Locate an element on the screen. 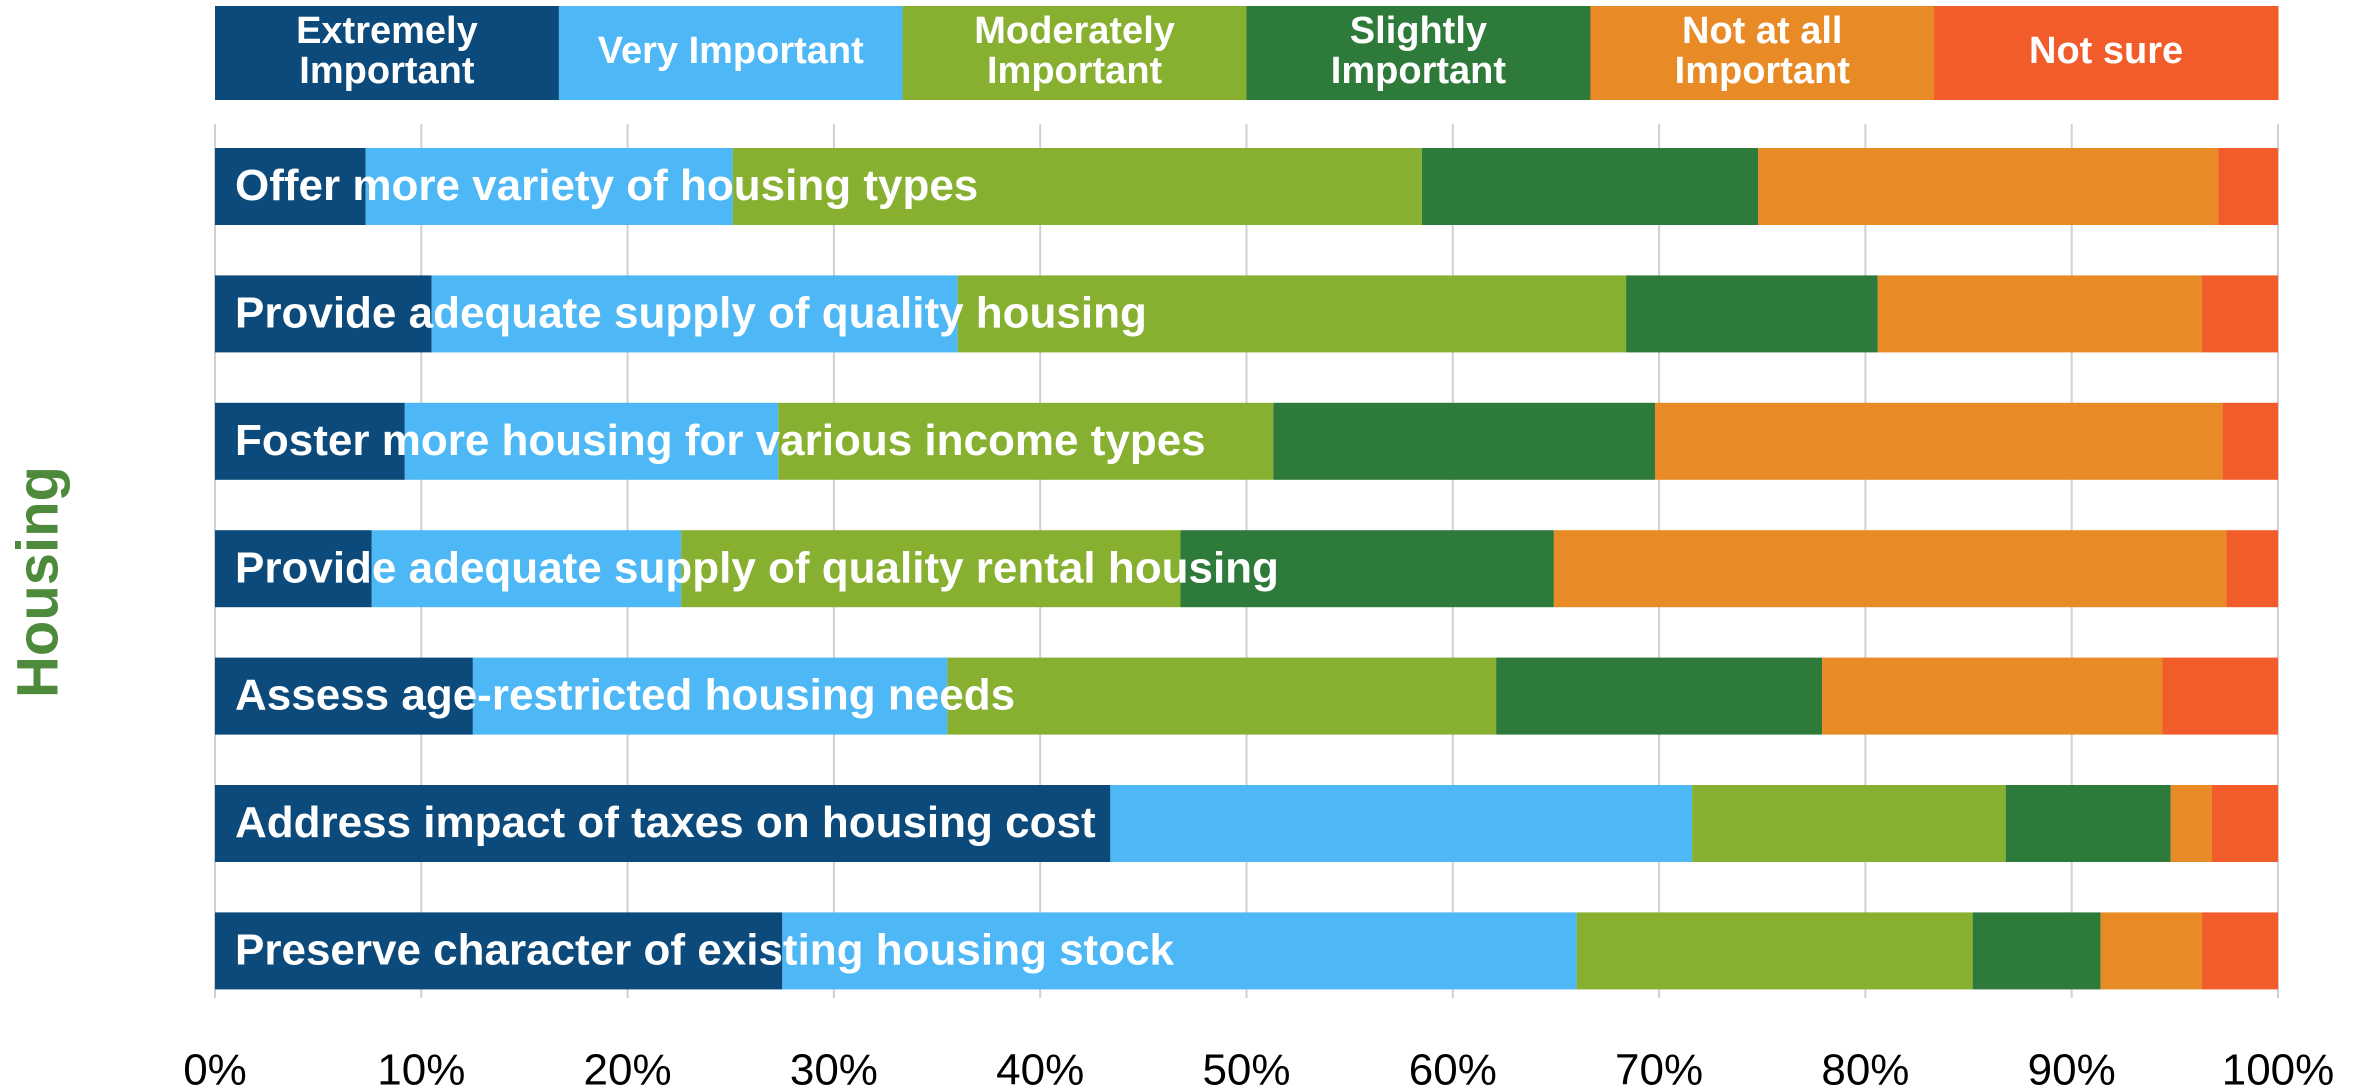  category-label: Address impact of taxes on housing cost is located at coordinates (665, 822).